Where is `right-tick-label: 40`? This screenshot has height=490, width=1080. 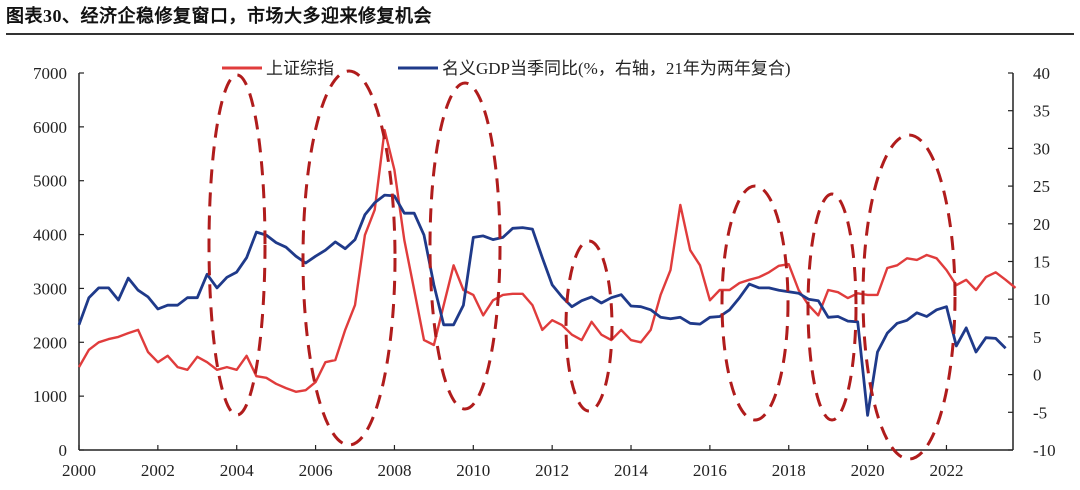
right-tick-label: 40 is located at coordinates (1041, 73).